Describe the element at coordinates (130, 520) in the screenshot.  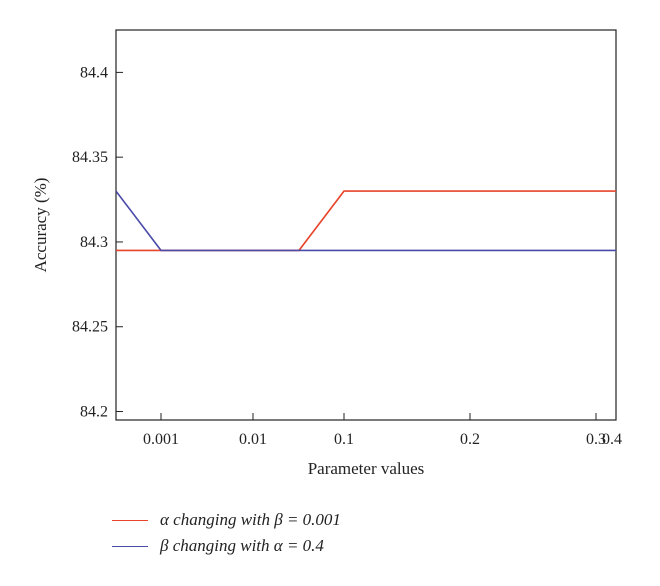
I see `legend-swatch-alpha` at that location.